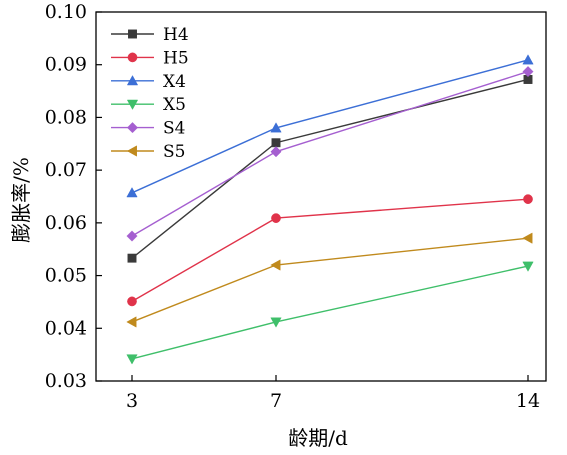 This screenshot has width=567, height=455. Describe the element at coordinates (66, 12) in the screenshot. I see `y-tick-label: 0.10` at that location.